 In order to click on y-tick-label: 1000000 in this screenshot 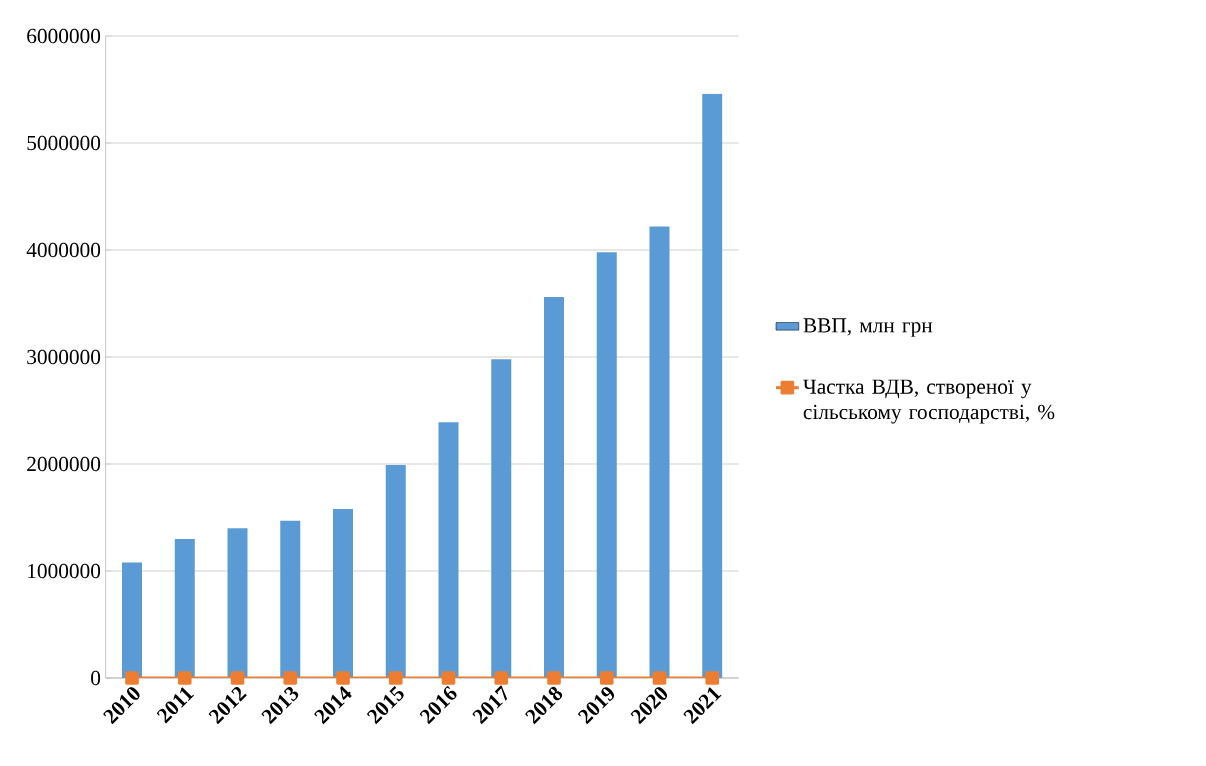, I will do `click(64, 571)`.